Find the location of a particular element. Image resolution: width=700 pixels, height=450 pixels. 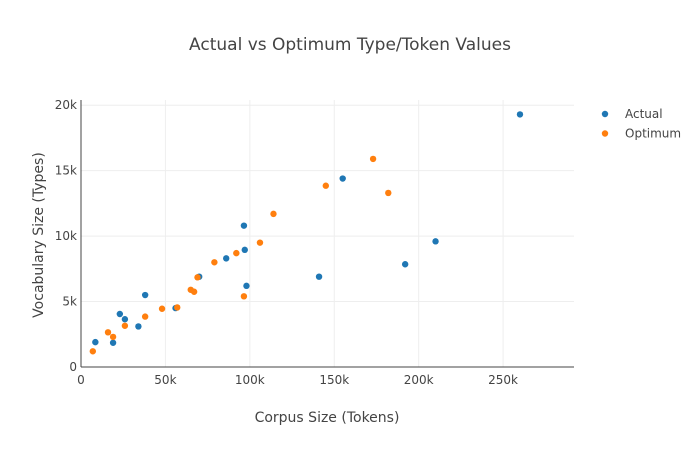

chart-title: Actual vs Optimum Type/Token Values is located at coordinates (350, 45).